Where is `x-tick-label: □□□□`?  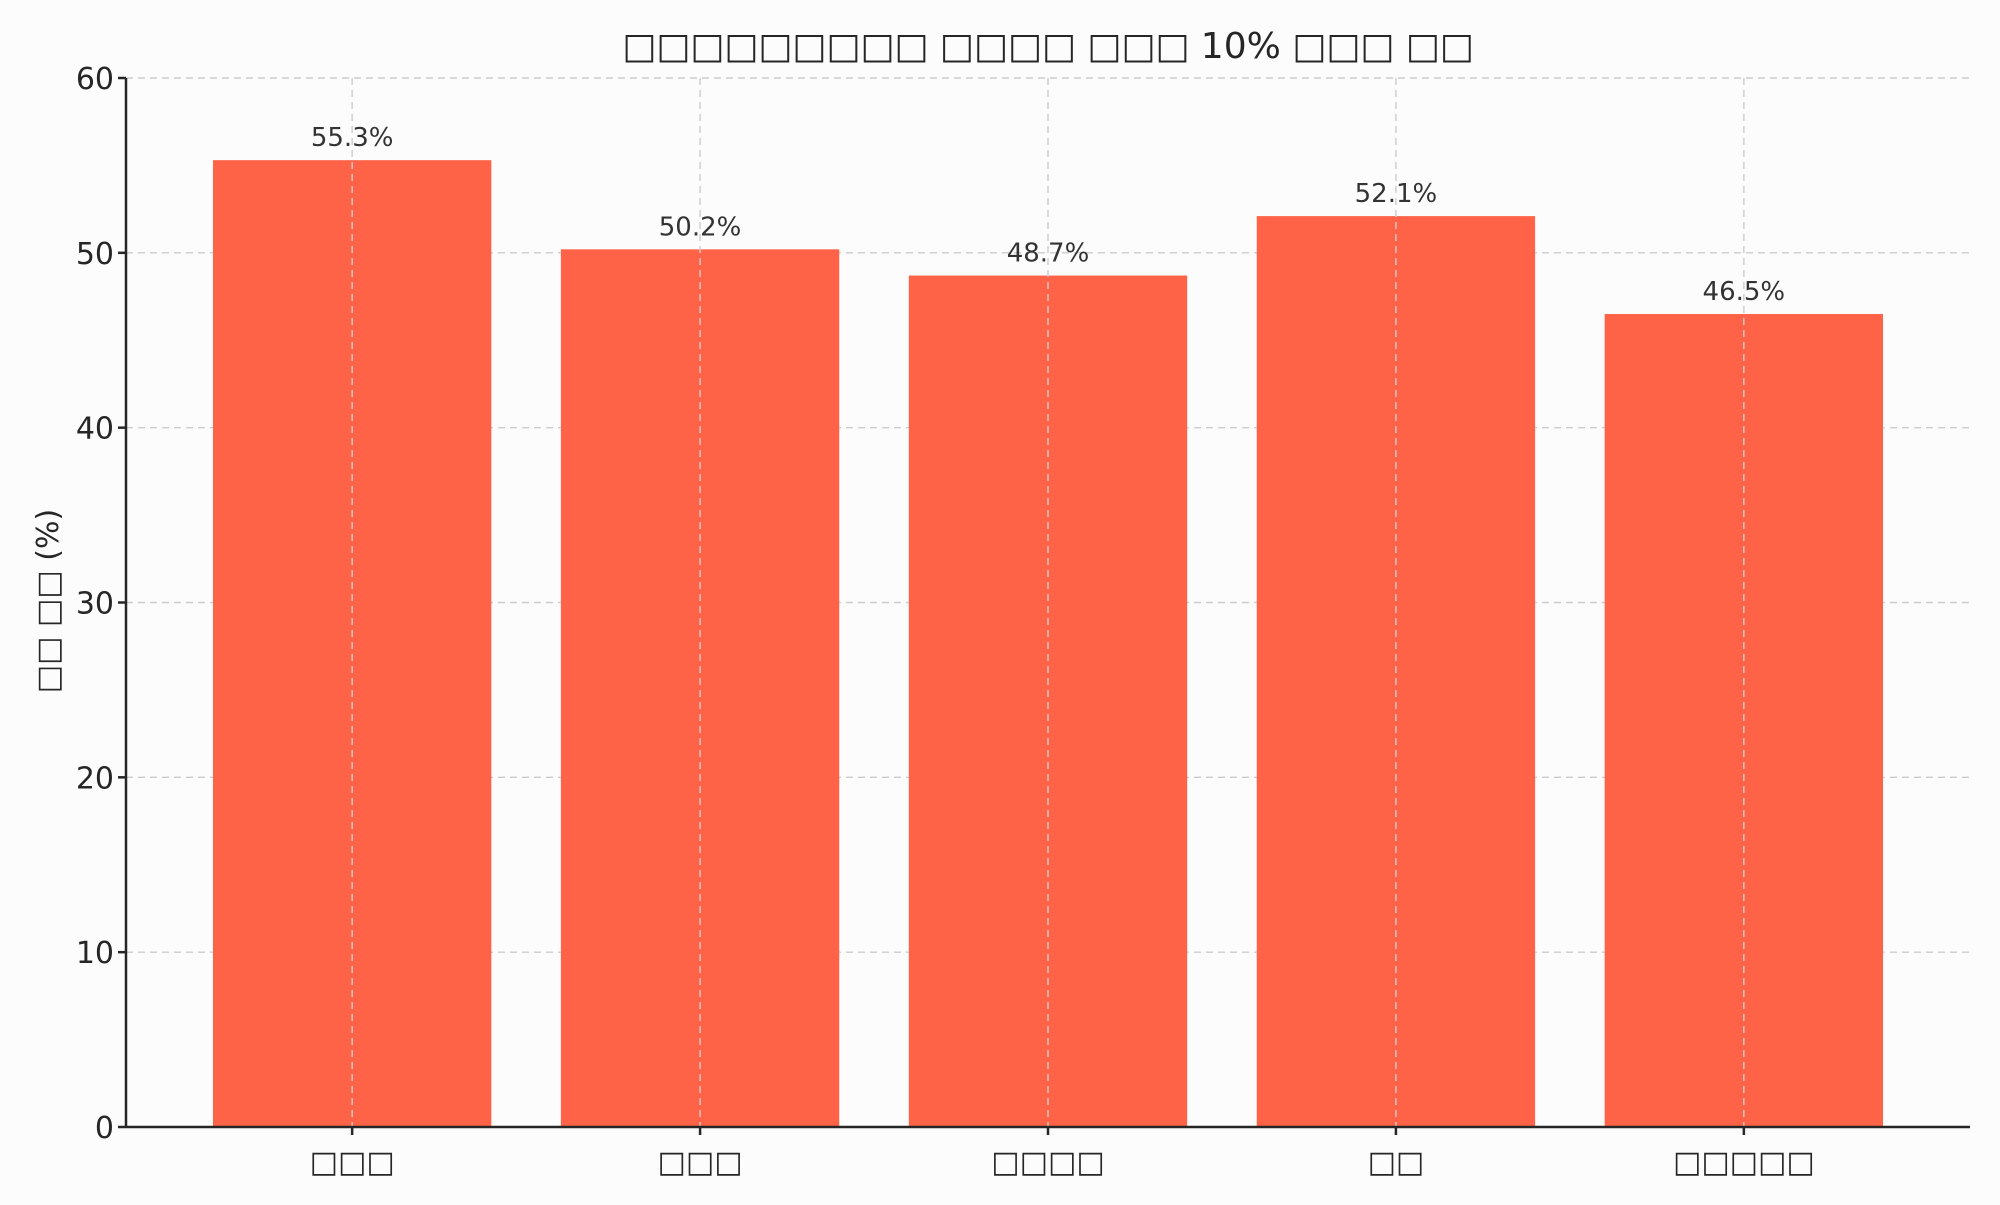
x-tick-label: □□□□ is located at coordinates (1047, 1162).